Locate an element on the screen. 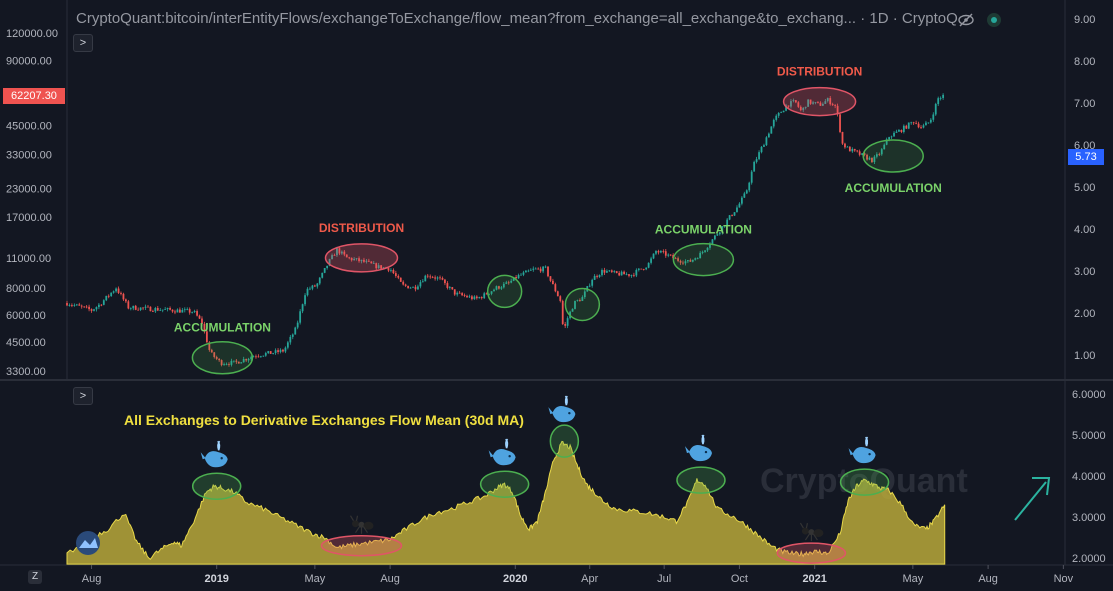 Image resolution: width=1113 pixels, height=591 pixels. left-axis-tick: 45000.00 is located at coordinates (29, 126).